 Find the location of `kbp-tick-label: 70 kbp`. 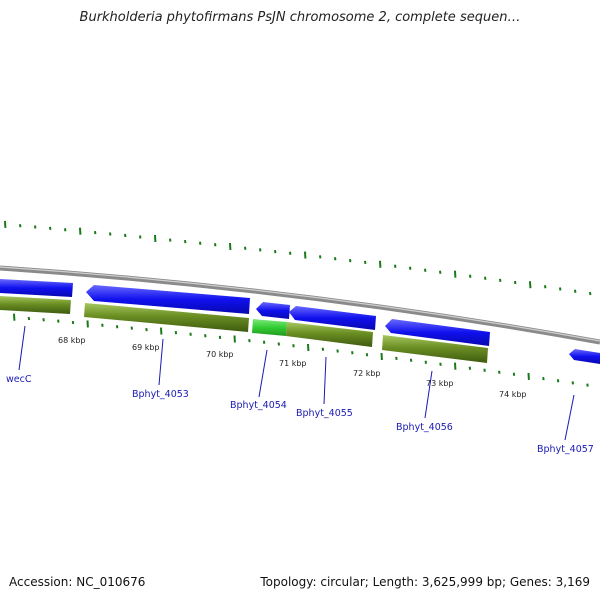

kbp-tick-label: 70 kbp is located at coordinates (220, 354).